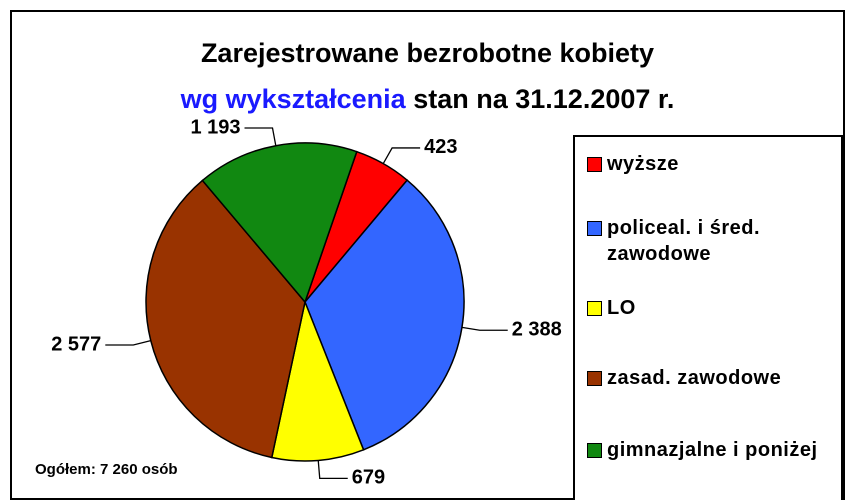 This screenshot has width=845, height=500. What do you see at coordinates (716, 164) in the screenshot?
I see `legend-item: wyższe` at bounding box center [716, 164].